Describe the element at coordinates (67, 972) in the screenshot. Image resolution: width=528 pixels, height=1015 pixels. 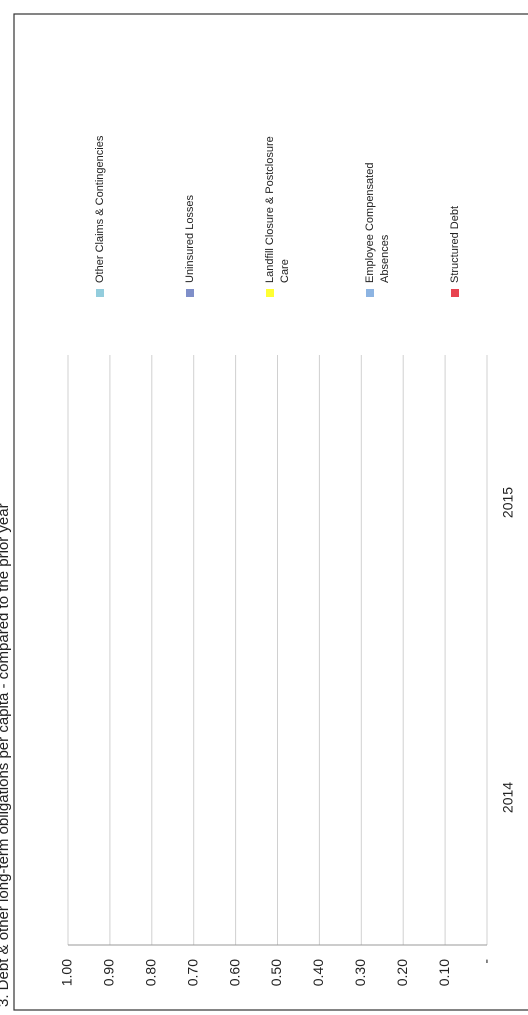
I see `y-tick-label: 1.00` at that location.